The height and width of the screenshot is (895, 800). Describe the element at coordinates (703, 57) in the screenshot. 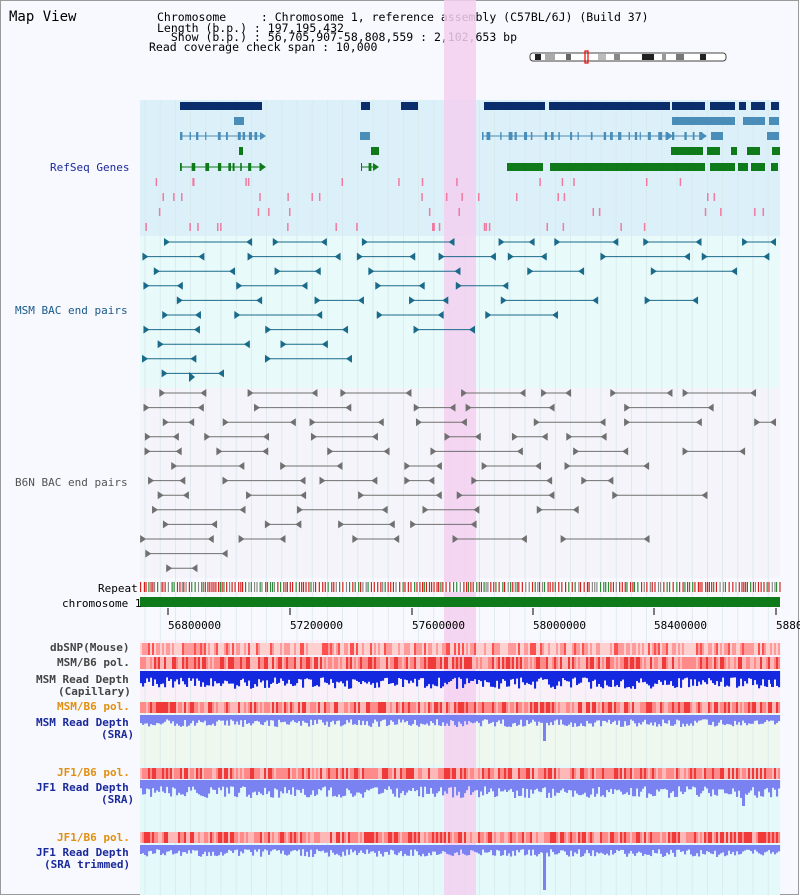

I see `ideogram-band` at that location.